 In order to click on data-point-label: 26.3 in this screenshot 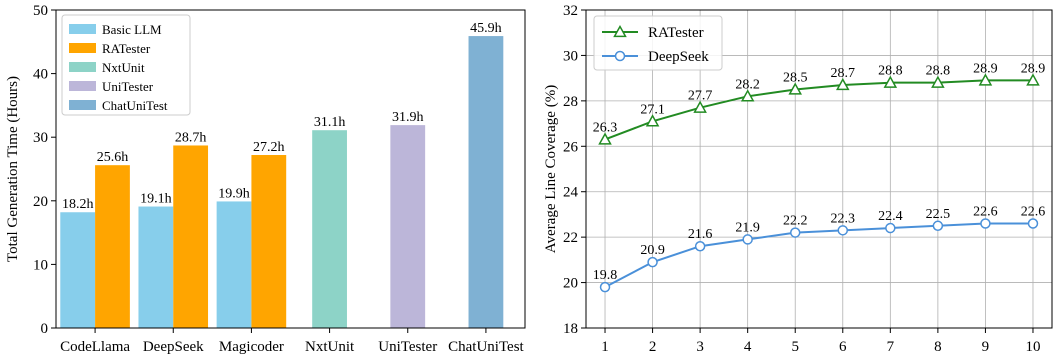, I will do `click(605, 127)`.